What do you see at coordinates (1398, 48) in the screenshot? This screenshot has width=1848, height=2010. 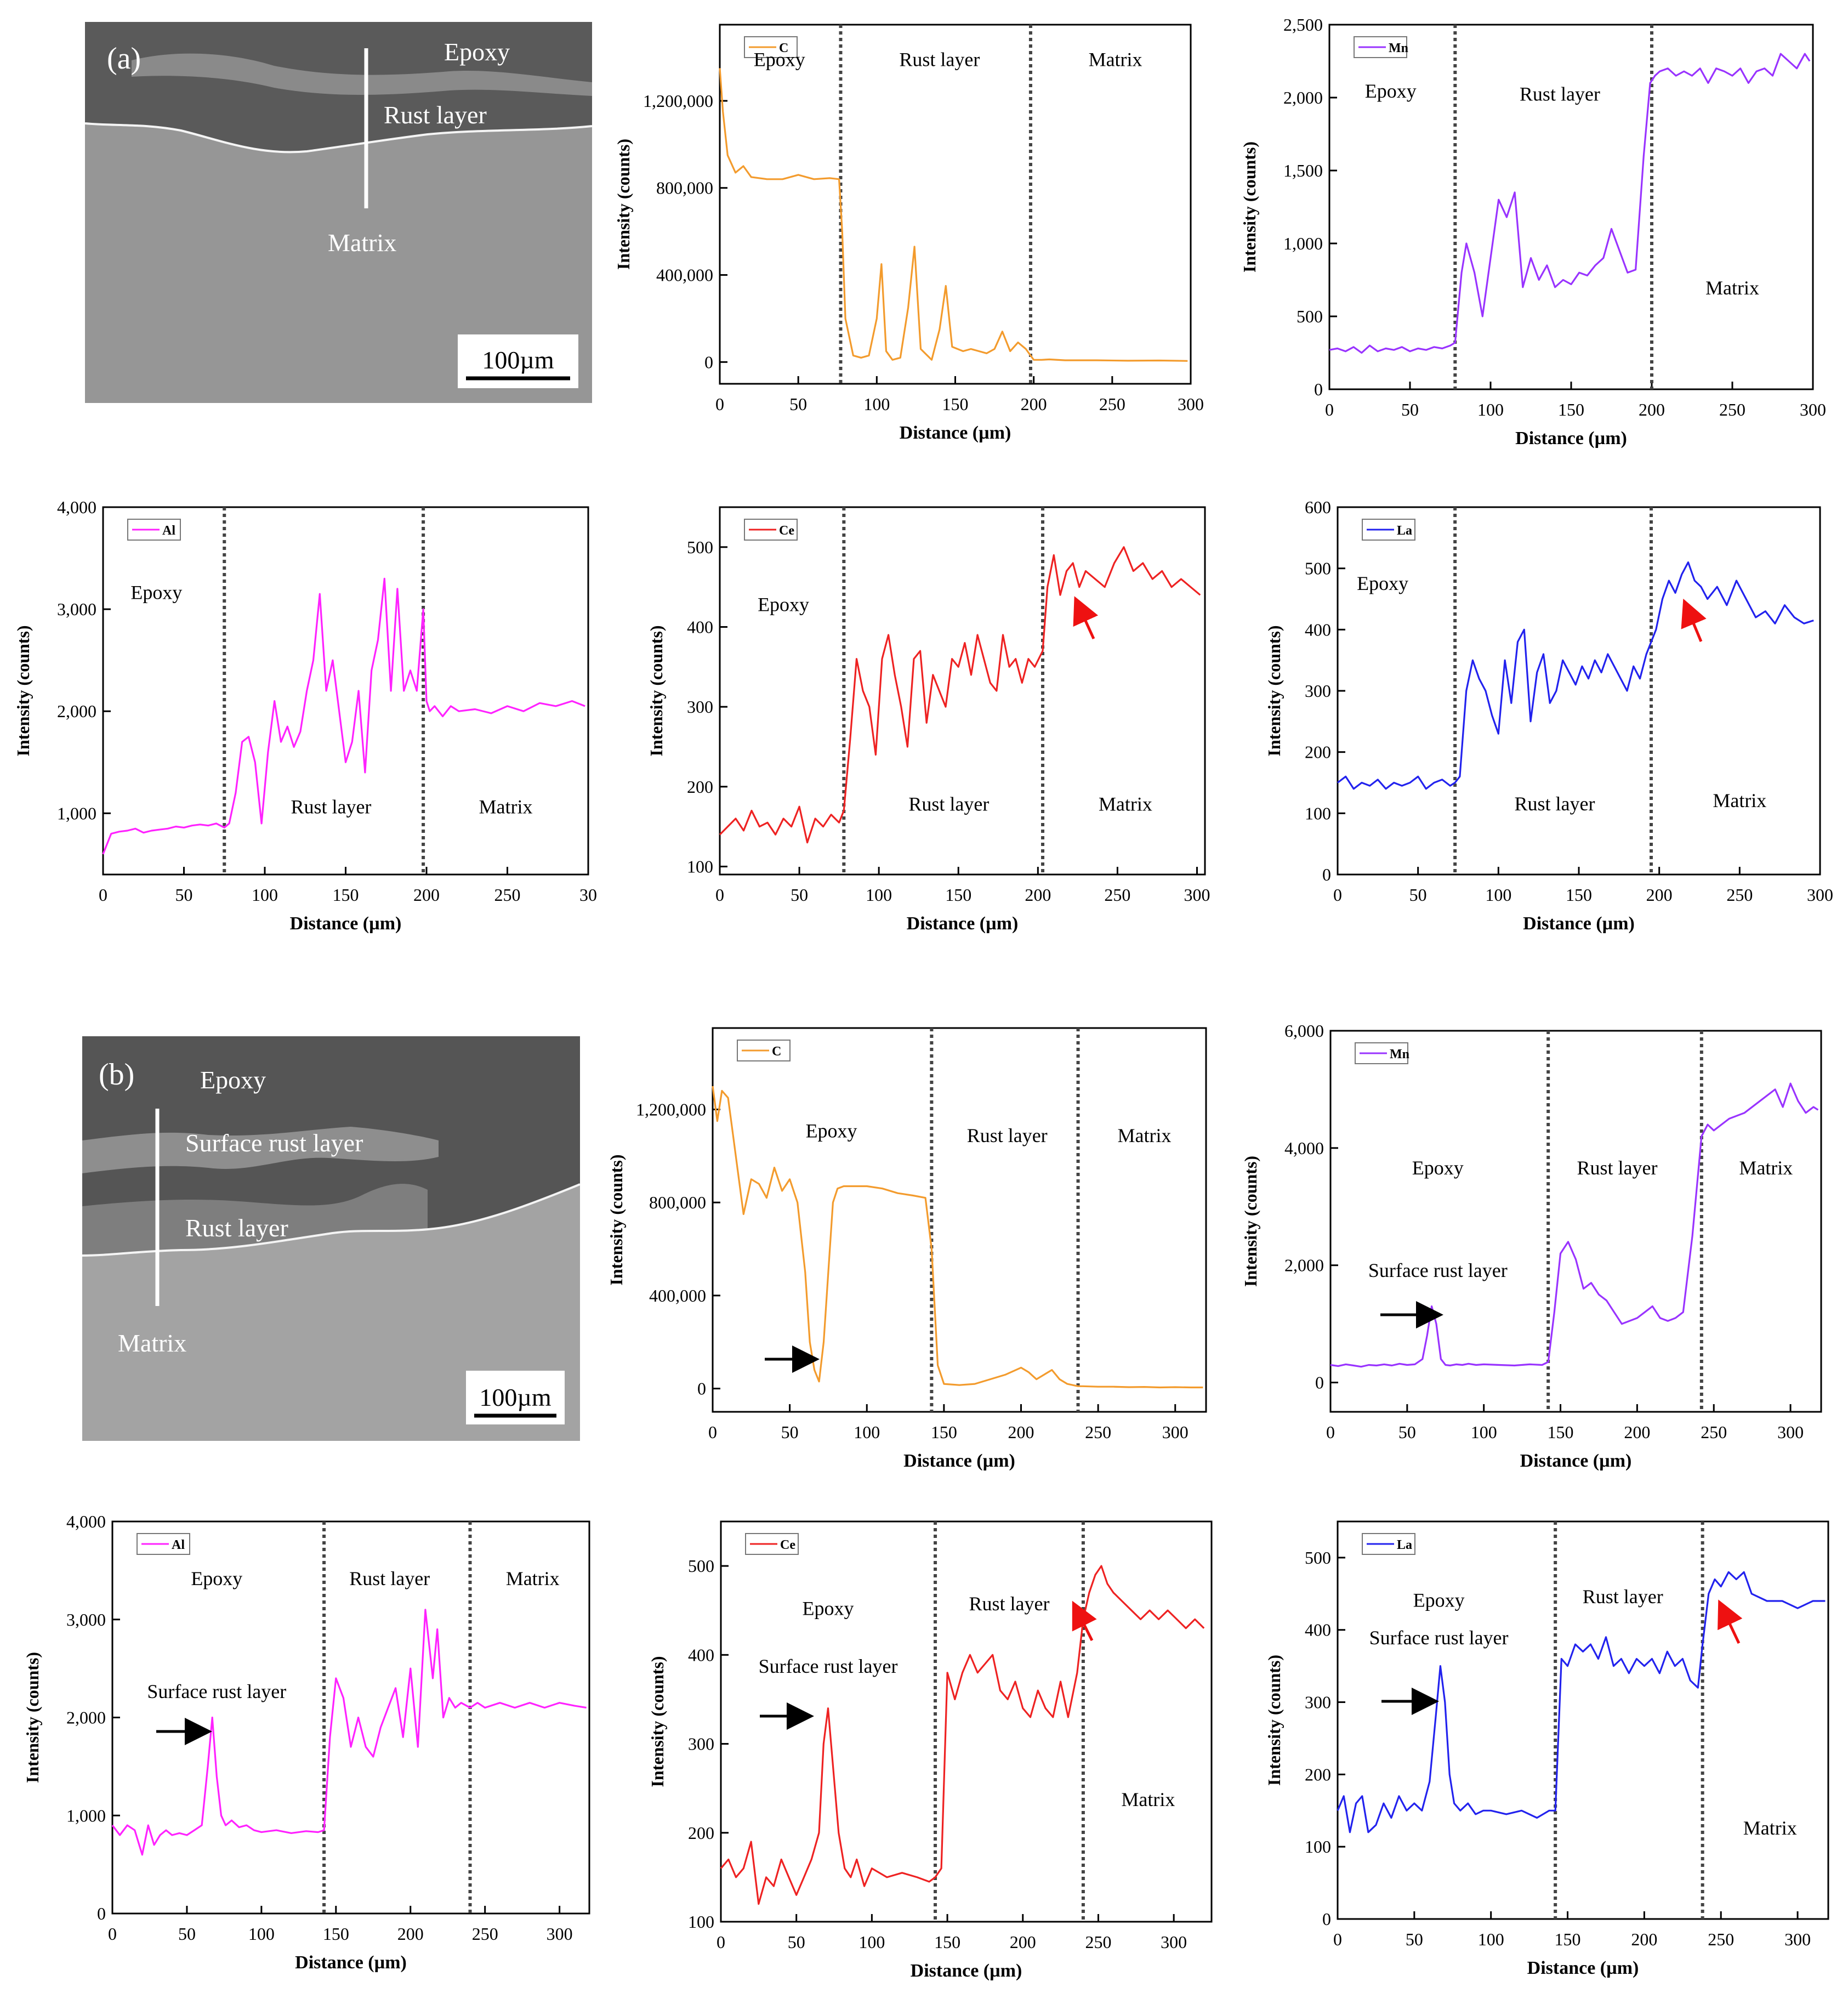 I see `legend-label: Mn` at bounding box center [1398, 48].